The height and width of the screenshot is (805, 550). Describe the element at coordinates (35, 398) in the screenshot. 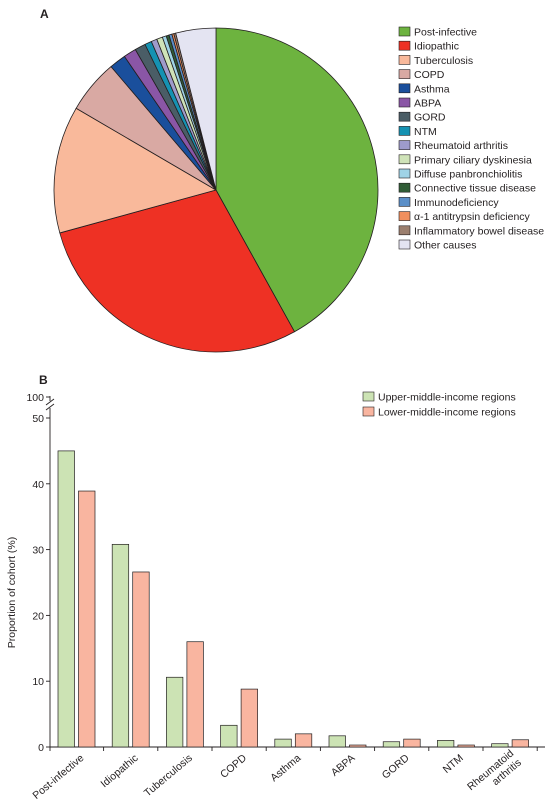

I see `y-tick-label: 100` at that location.